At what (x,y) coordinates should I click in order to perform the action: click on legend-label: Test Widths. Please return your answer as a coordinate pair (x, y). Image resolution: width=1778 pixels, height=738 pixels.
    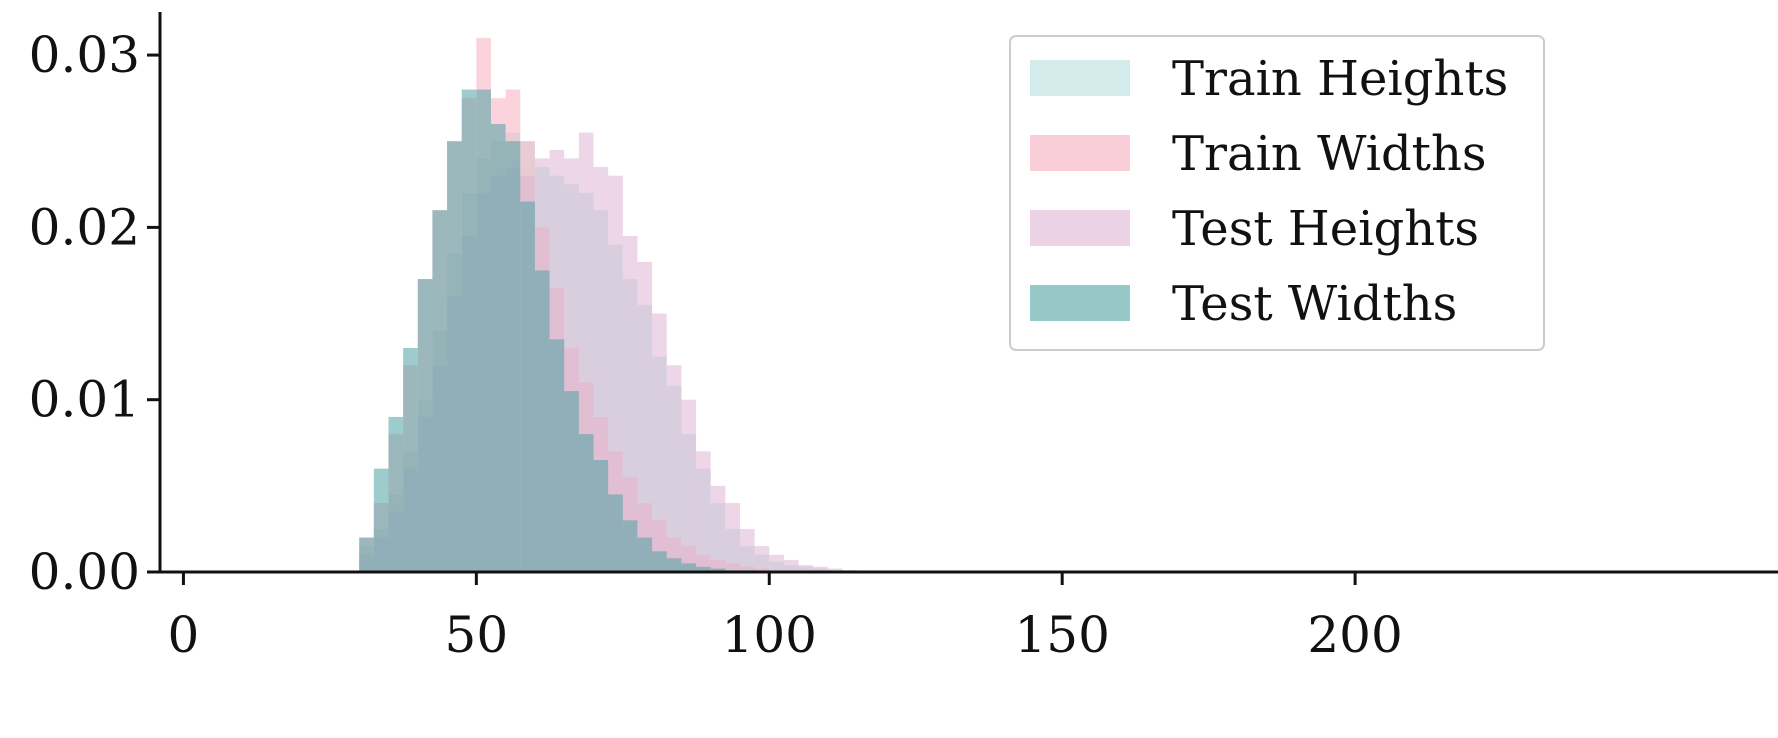
    Looking at the image, I should click on (1314, 304).